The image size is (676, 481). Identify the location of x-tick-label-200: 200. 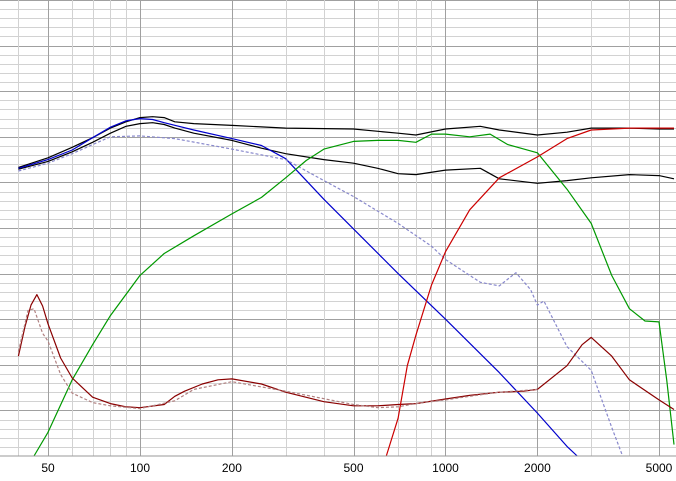
(232, 468).